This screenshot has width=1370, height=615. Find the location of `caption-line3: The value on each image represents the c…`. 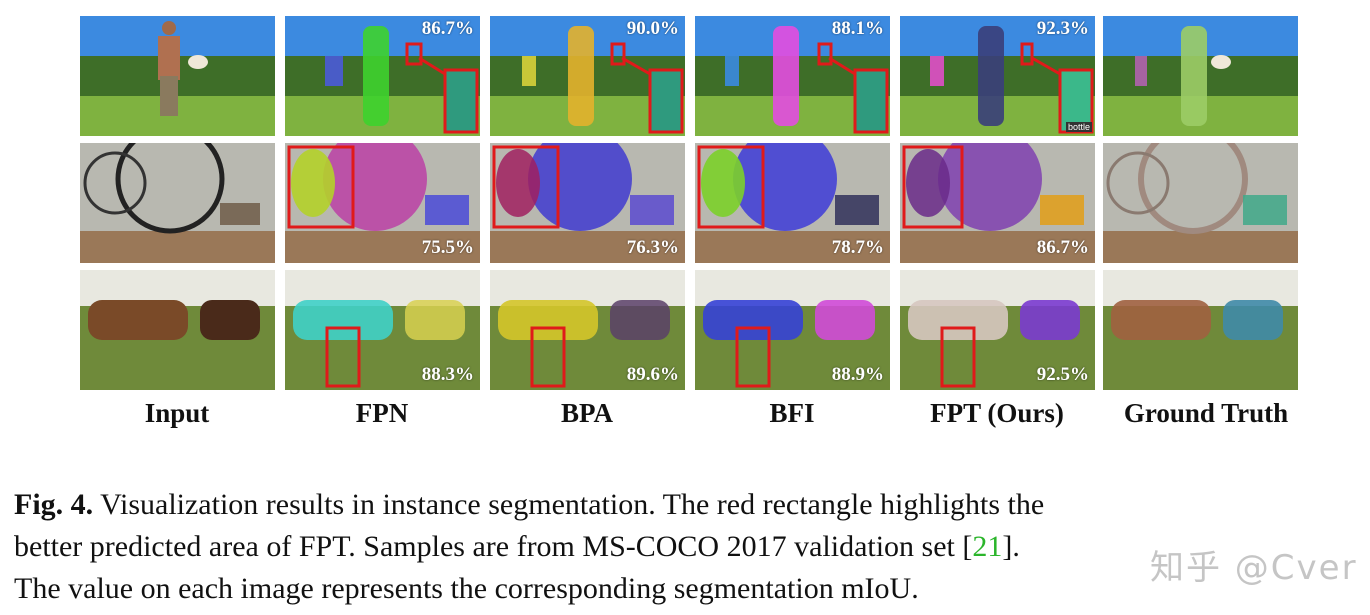

caption-line3: The value on each image represents the c… is located at coordinates (466, 588).